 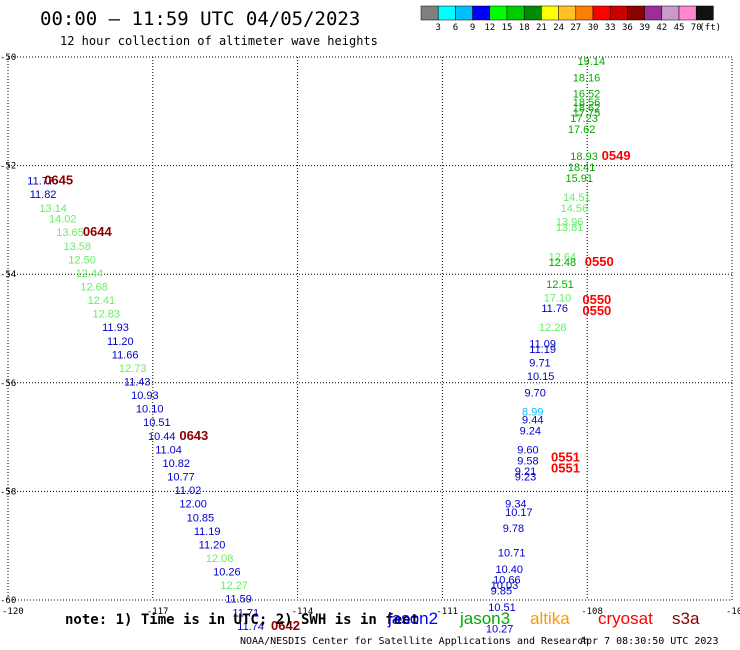 What do you see at coordinates (579, 179) in the screenshot?
I see `wave-height-value: 15.91` at bounding box center [579, 179].